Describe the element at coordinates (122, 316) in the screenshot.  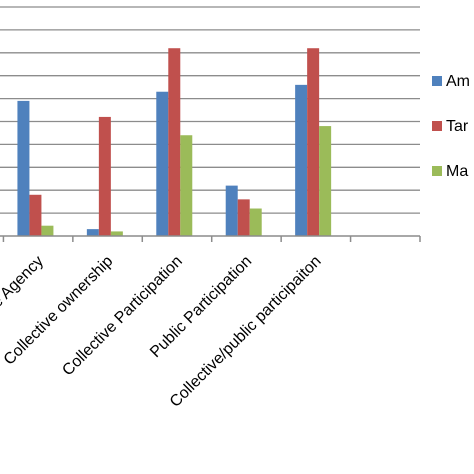
I see `category-label: Collective Participation` at that location.